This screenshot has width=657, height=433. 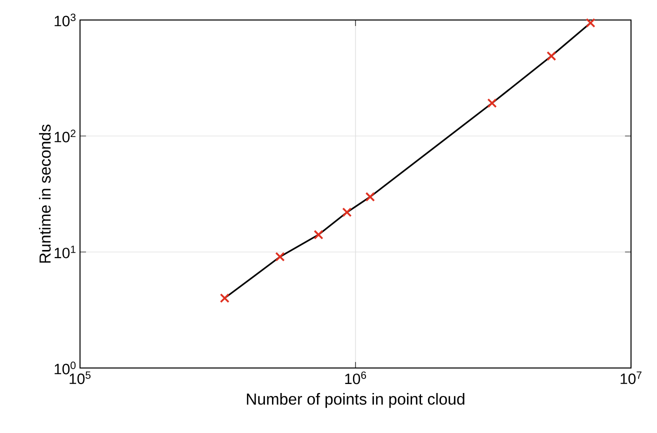 What do you see at coordinates (355, 400) in the screenshot?
I see `x-axis-title: Number of points in point cloud` at bounding box center [355, 400].